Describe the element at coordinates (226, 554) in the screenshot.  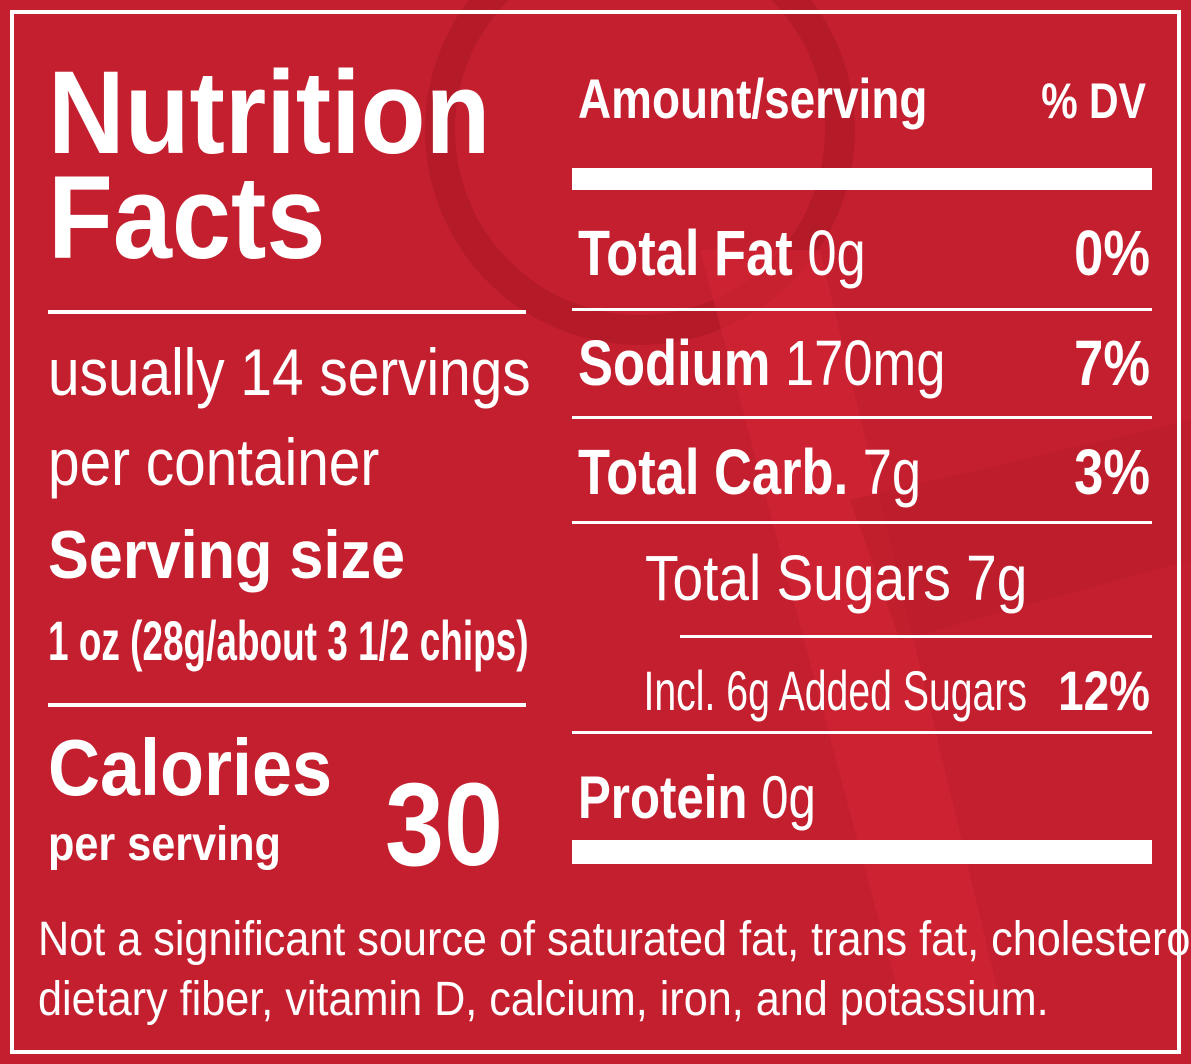
I see `serving-size-label: Serving size` at that location.